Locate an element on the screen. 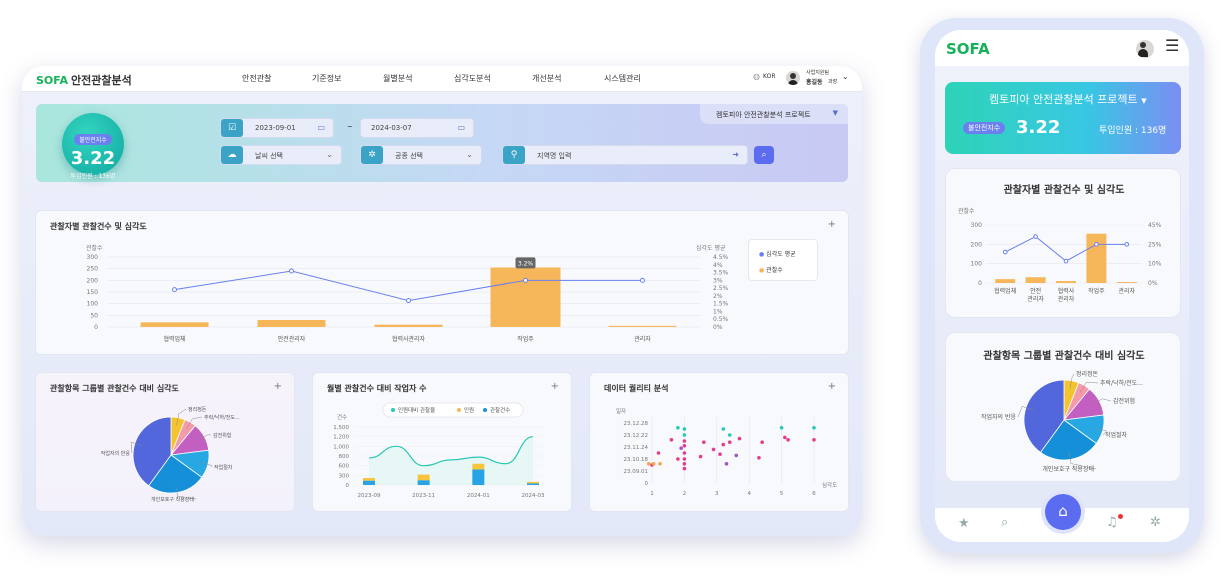 The height and width of the screenshot is (581, 1227). x-tick-label: 2024-03 is located at coordinates (533, 496).